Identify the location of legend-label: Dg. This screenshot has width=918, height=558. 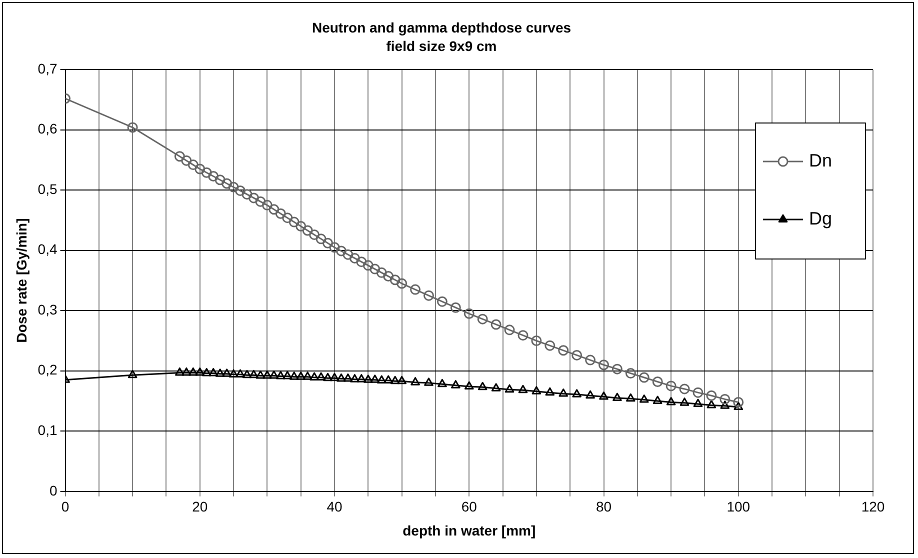
(820, 218).